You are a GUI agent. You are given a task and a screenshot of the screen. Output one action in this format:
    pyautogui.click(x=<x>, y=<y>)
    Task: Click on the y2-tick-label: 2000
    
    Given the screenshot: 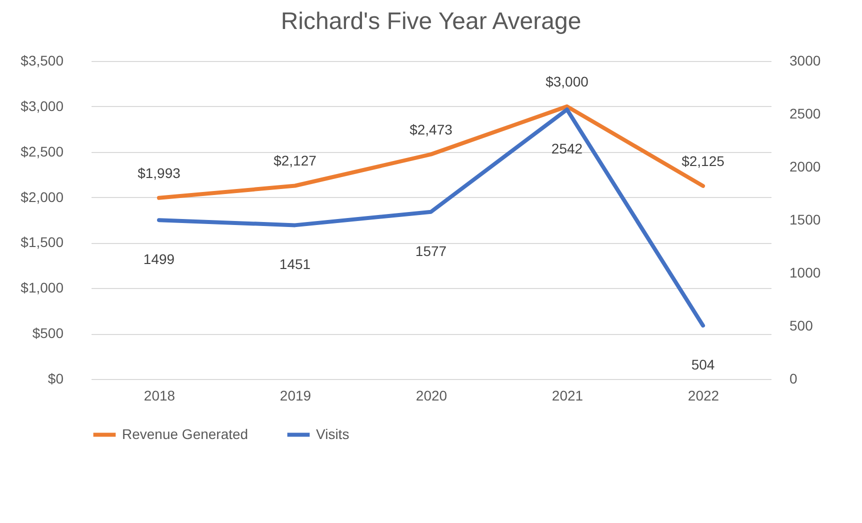 What is the action you would take?
    pyautogui.click(x=805, y=166)
    